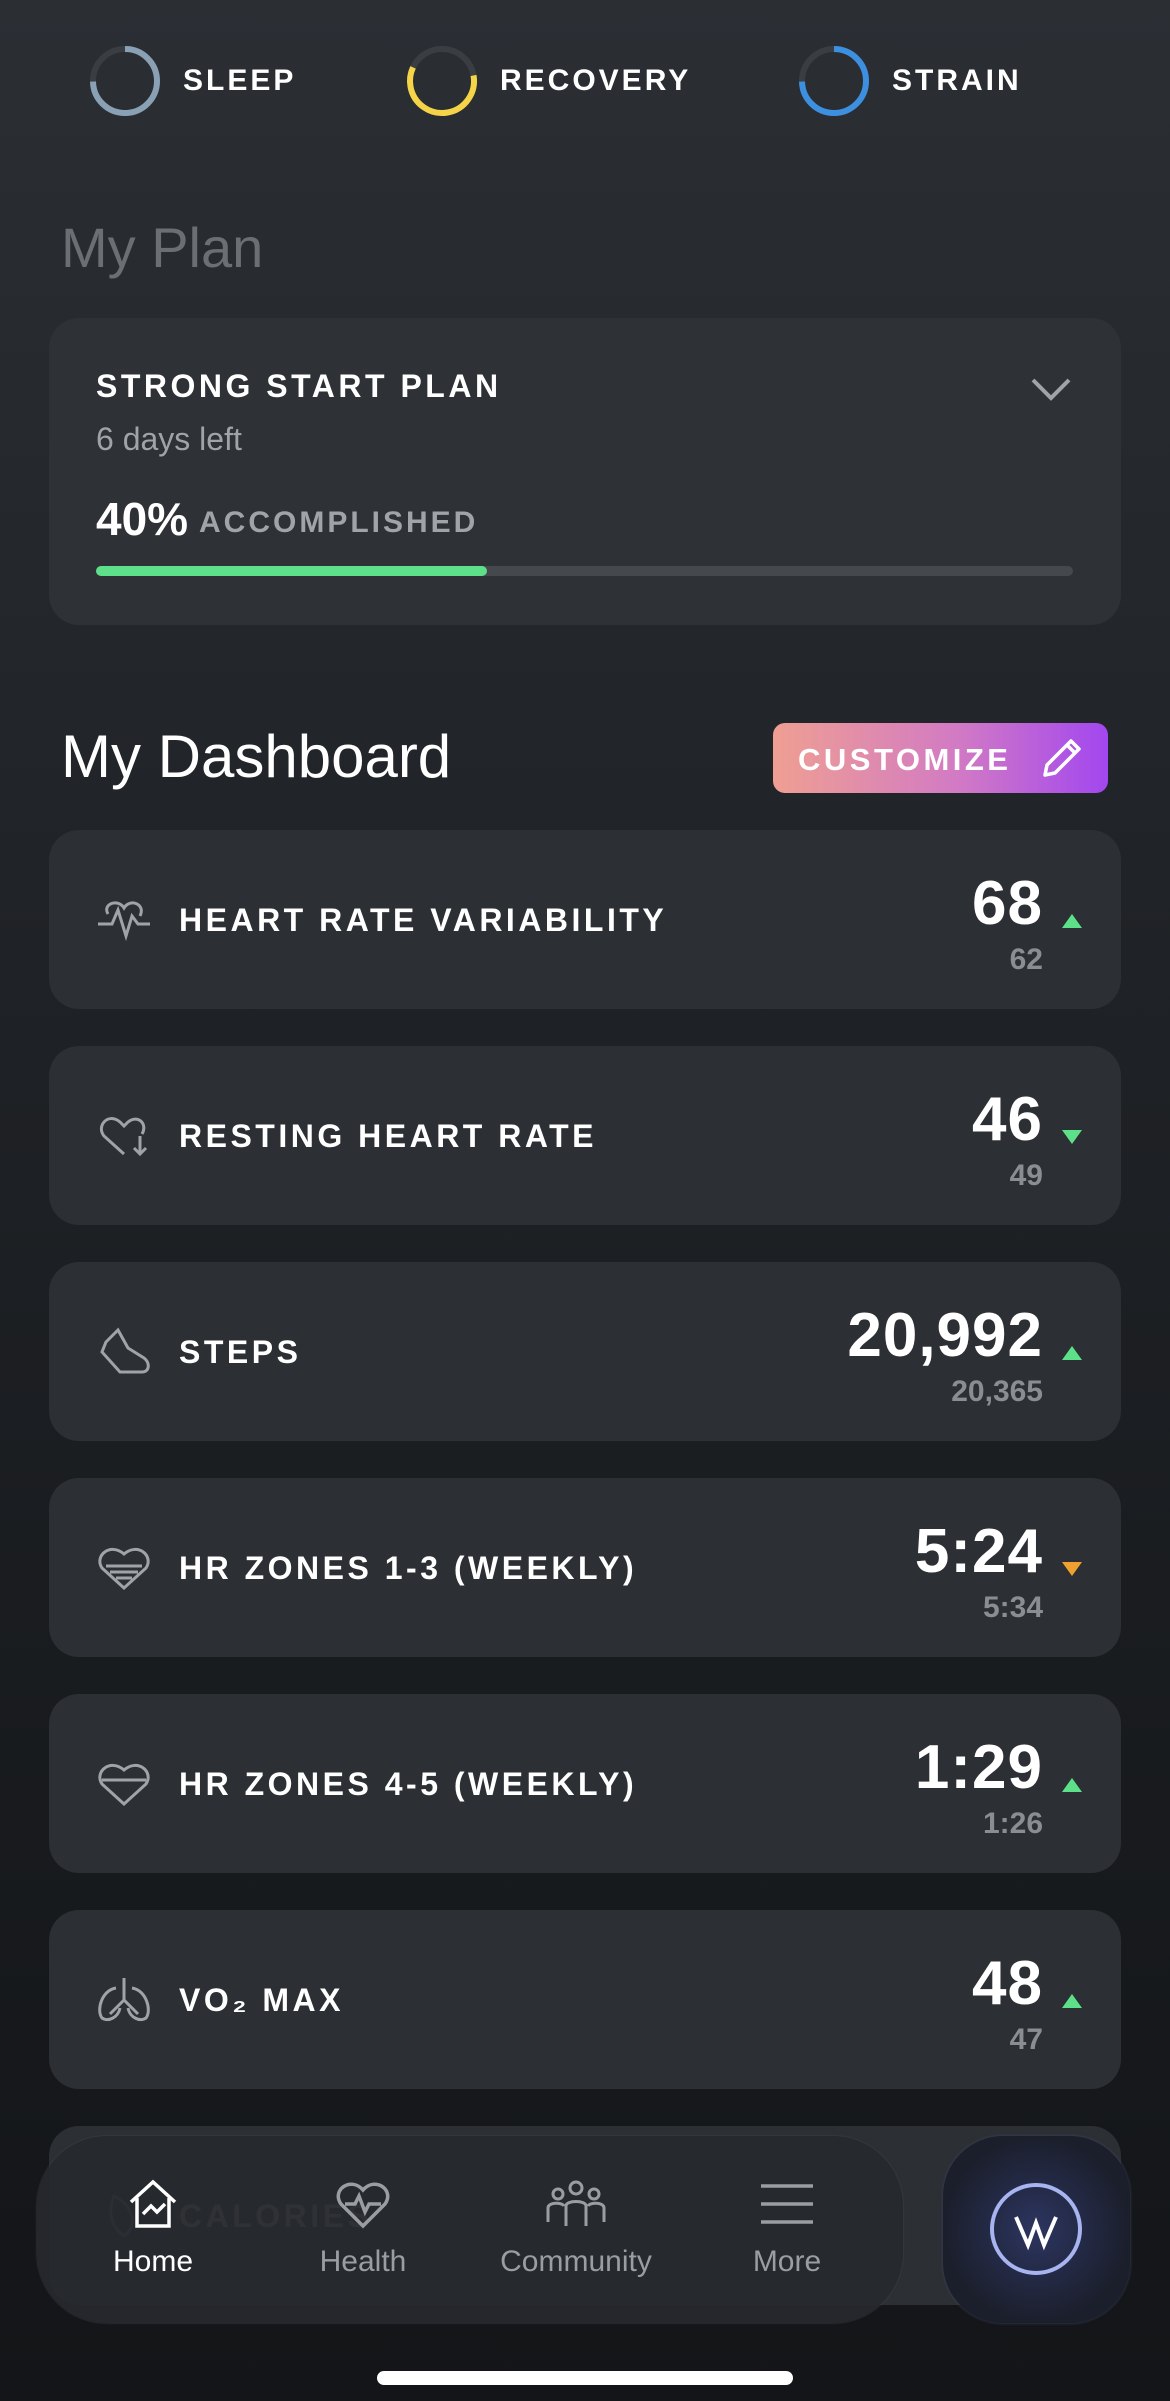  I want to click on progress-track, so click(584, 571).